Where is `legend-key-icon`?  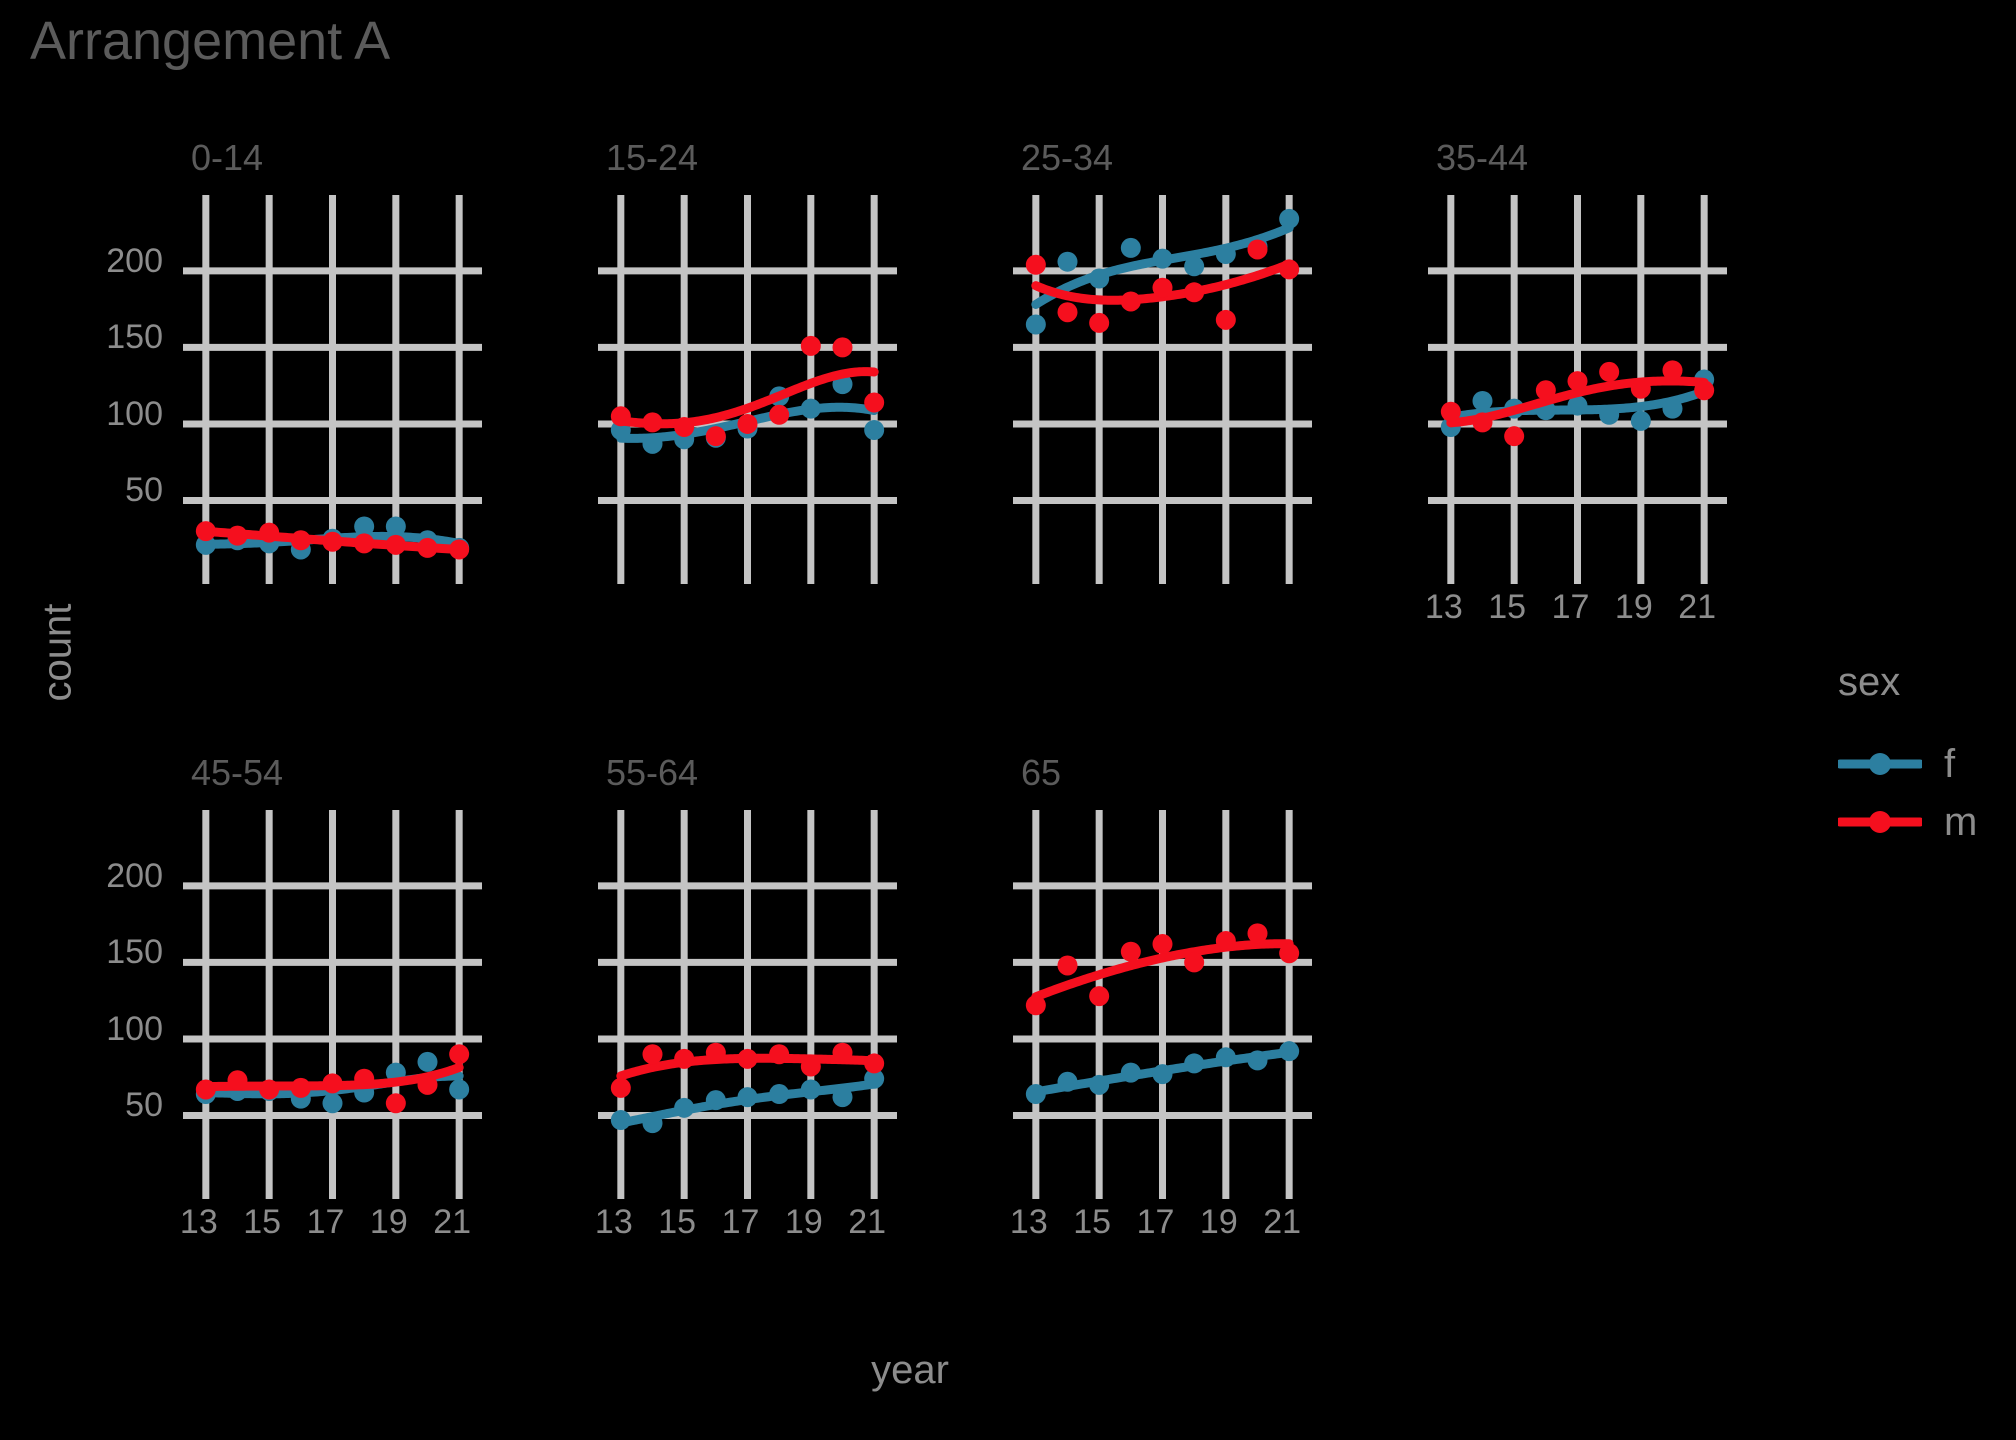 legend-key-icon is located at coordinates (1880, 822).